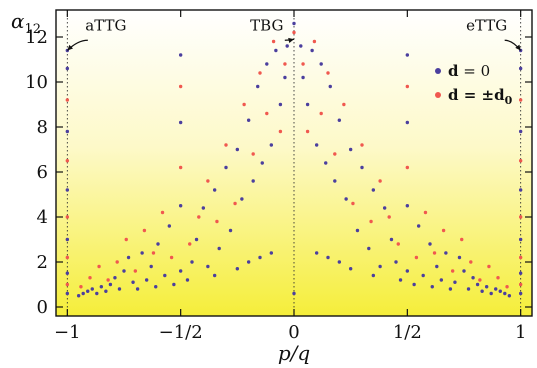  Describe the element at coordinates (293, 332) in the screenshot. I see `x-tick-label: 0` at that location.